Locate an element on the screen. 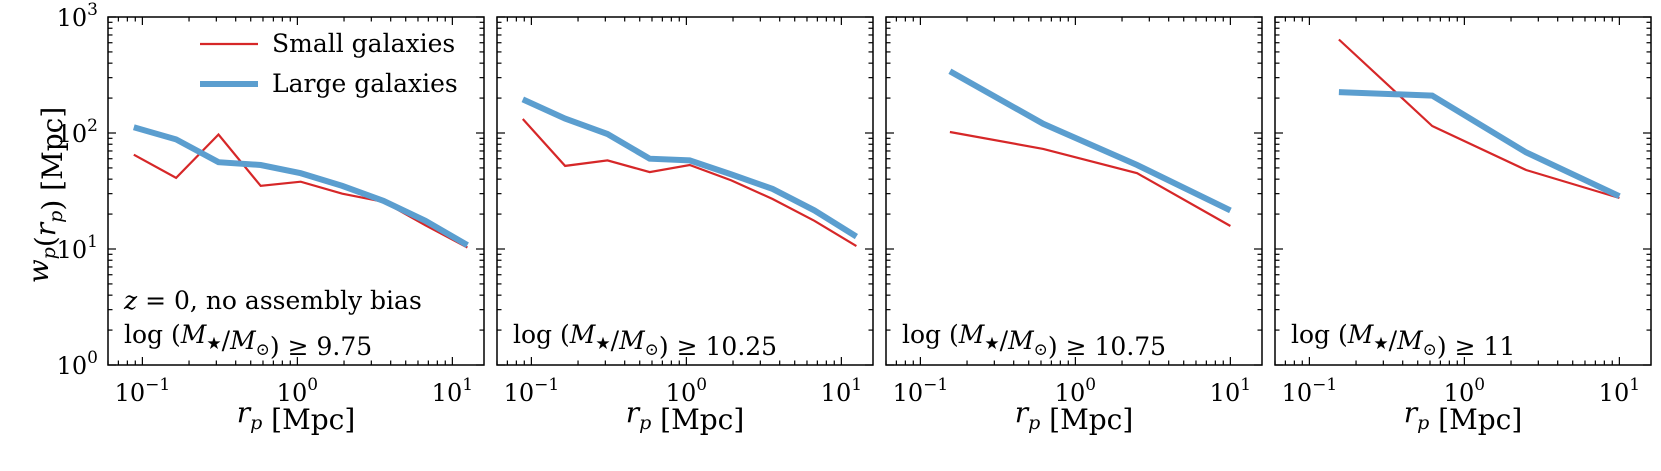 This screenshot has height=471, width=1661. panel-annotation: log (M★/M⊙) ≥ 10.25 is located at coordinates (645, 340).